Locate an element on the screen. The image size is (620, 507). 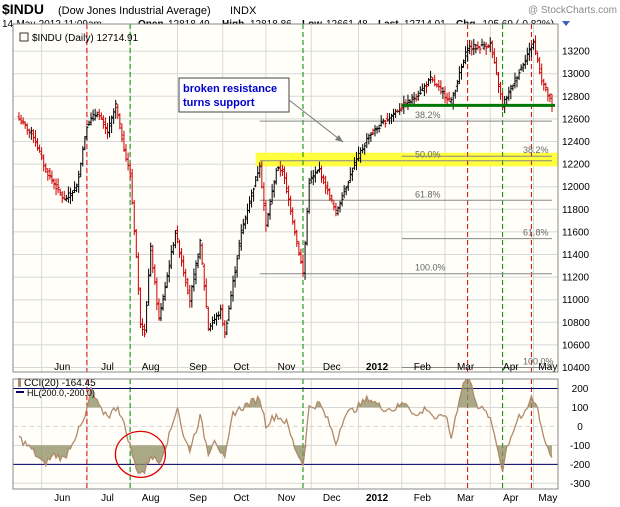
fib-right-label: 100.0% is located at coordinates (538, 361).